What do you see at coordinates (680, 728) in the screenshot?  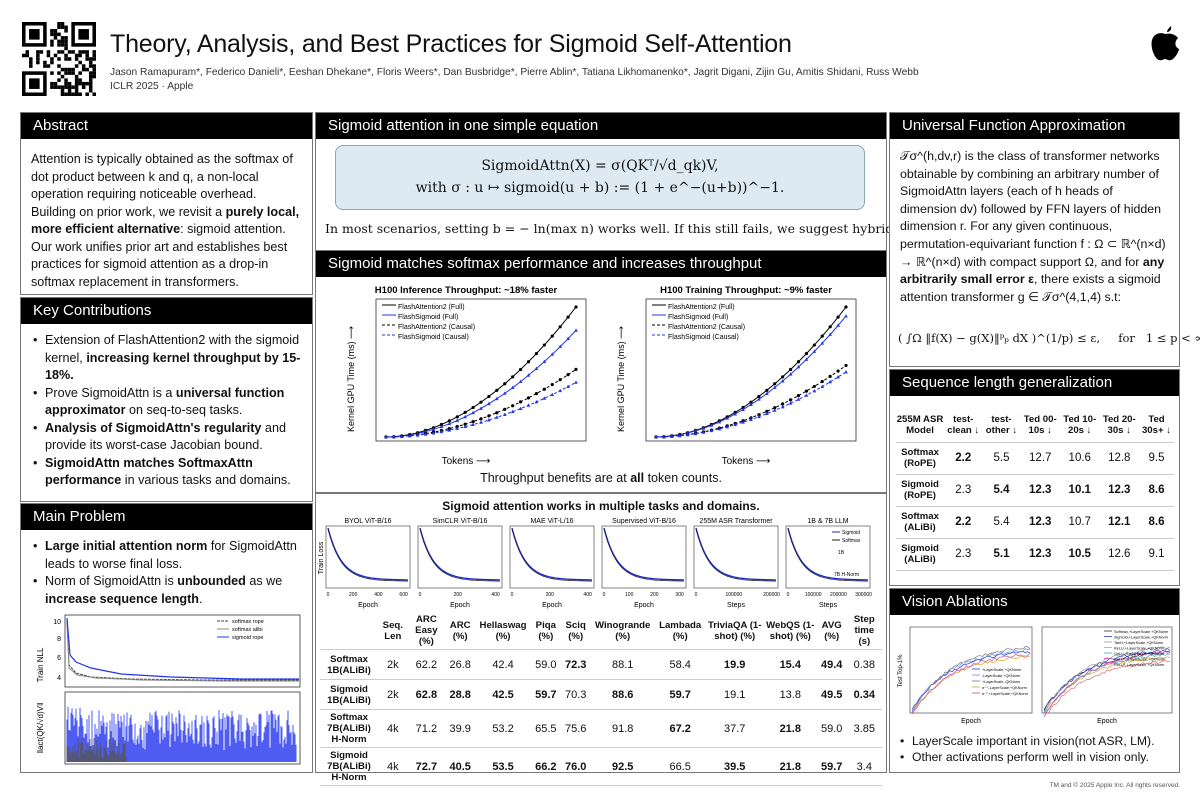 I see `benchmark-cell: 67.2` at bounding box center [680, 728].